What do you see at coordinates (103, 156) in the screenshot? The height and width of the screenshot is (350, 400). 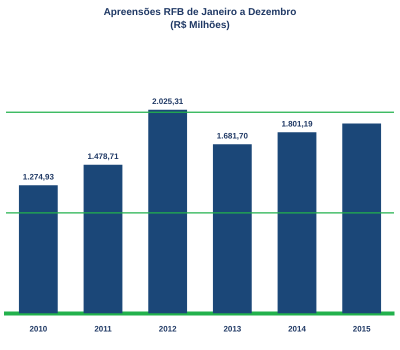 I see `data-label: 1.478,71` at bounding box center [103, 156].